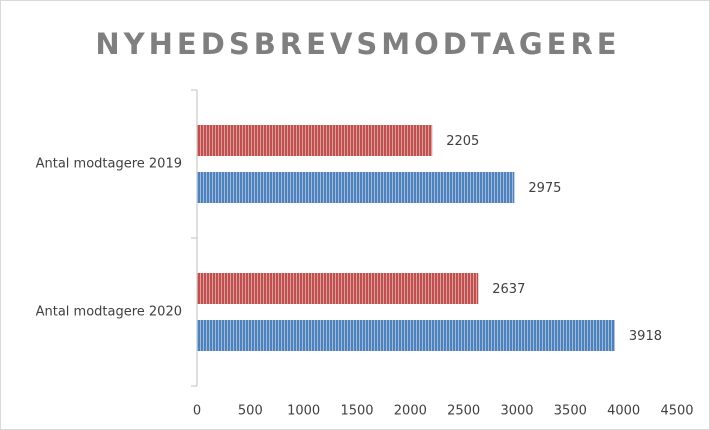 The width and height of the screenshot is (710, 430). What do you see at coordinates (303, 411) in the screenshot?
I see `x-tick-label: 1000` at bounding box center [303, 411].